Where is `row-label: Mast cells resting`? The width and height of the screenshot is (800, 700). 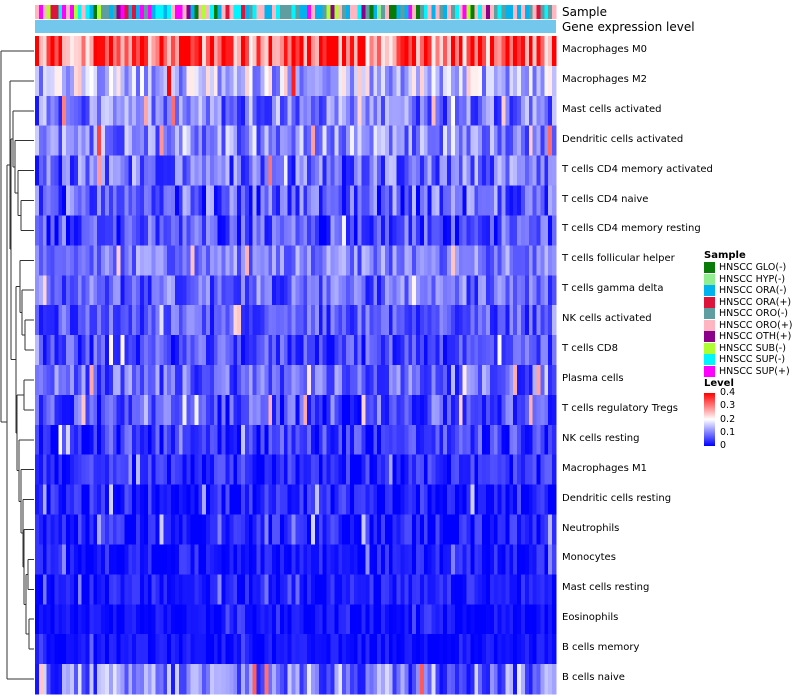 row-label: Mast cells resting is located at coordinates (606, 588).